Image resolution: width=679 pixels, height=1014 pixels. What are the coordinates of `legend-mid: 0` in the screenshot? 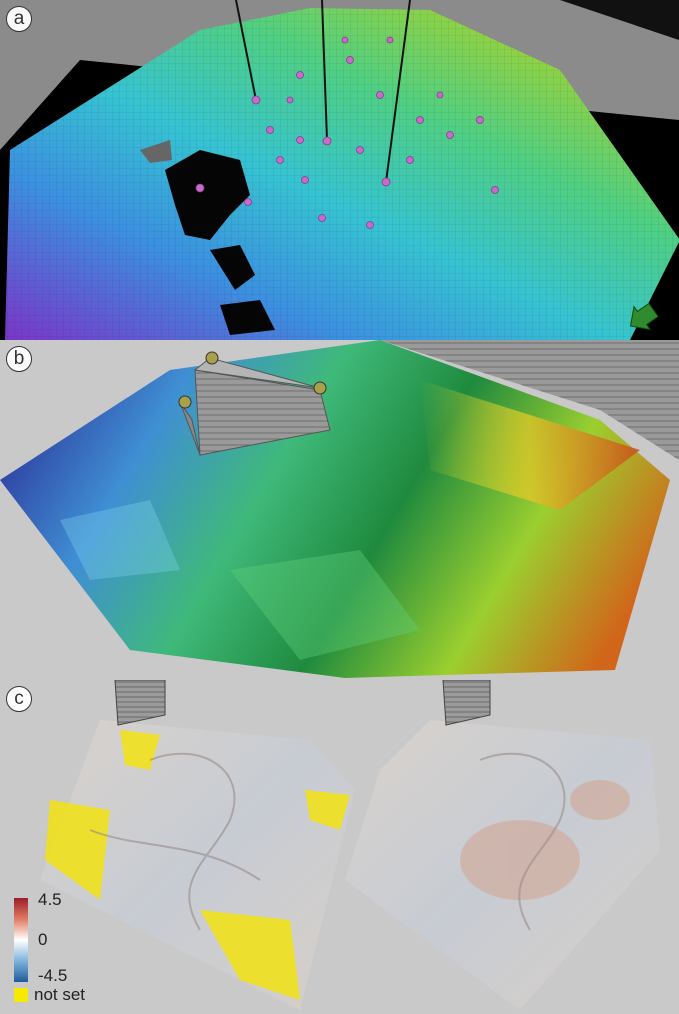 It's located at (43, 939).